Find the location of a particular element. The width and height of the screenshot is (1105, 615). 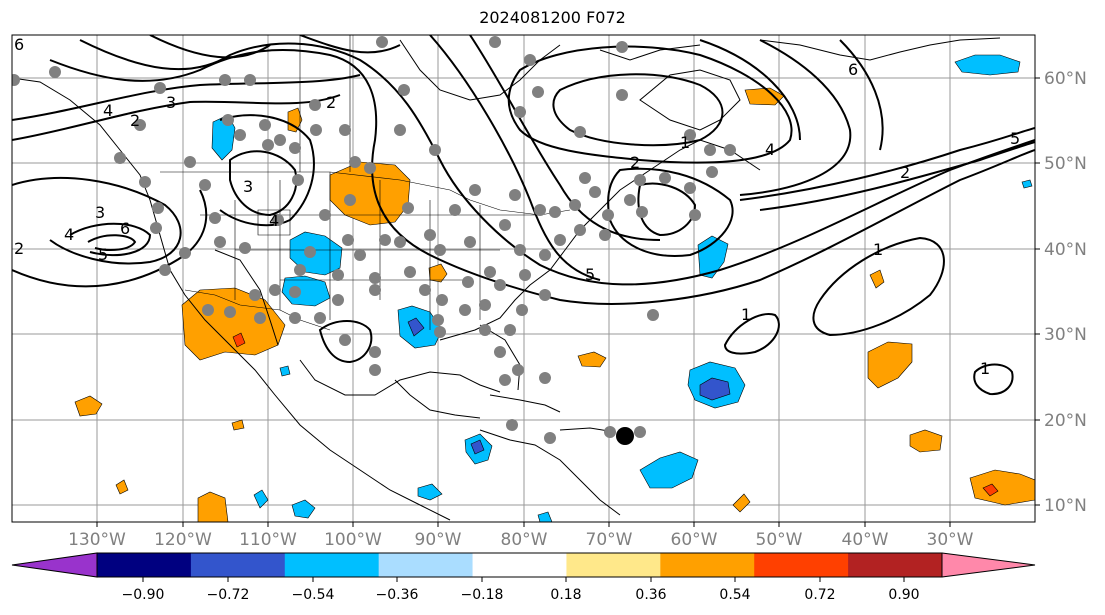

lon-label: 120°W is located at coordinates (183, 540).